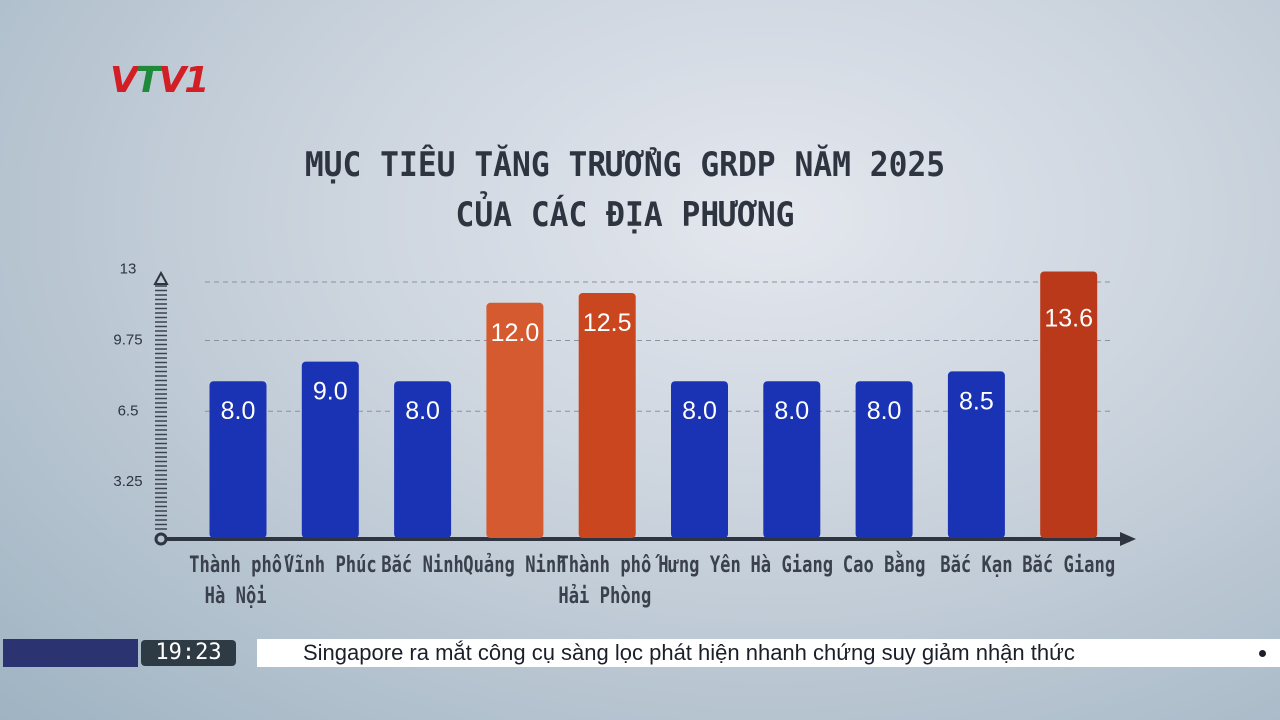 The width and height of the screenshot is (1280, 720). I want to click on x-category-label: Vĩnh Phúc, so click(330, 565).